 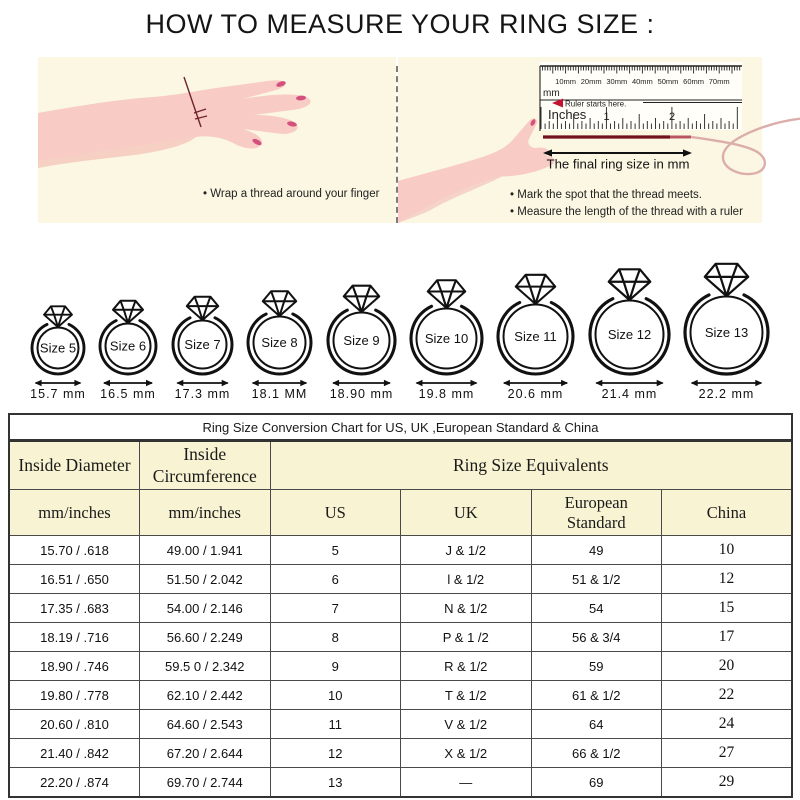 I want to click on ring-illustration: Size 9 18.90 mm, so click(x=361, y=342).